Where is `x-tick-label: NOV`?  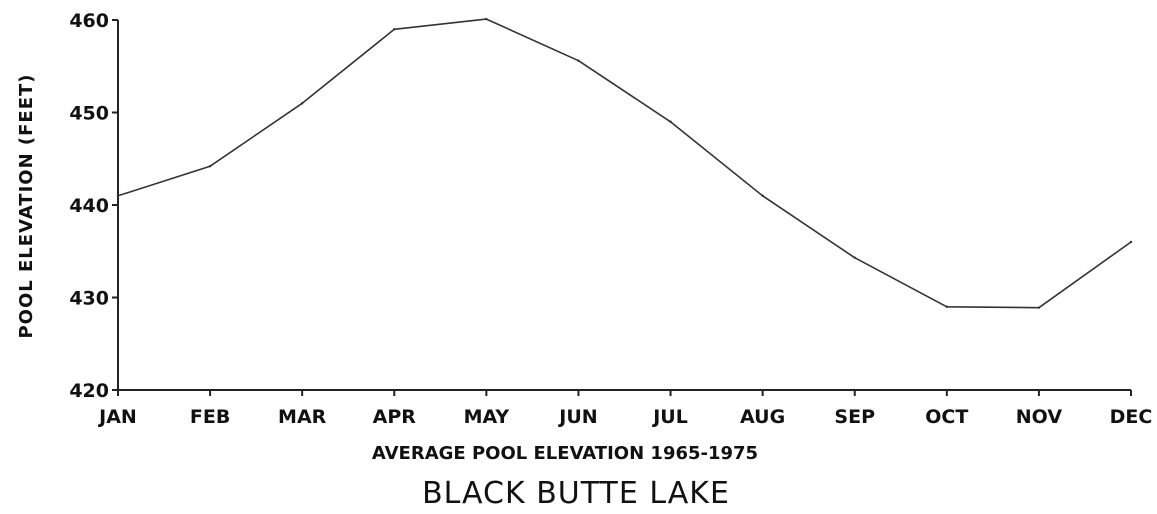
x-tick-label: NOV is located at coordinates (1039, 417).